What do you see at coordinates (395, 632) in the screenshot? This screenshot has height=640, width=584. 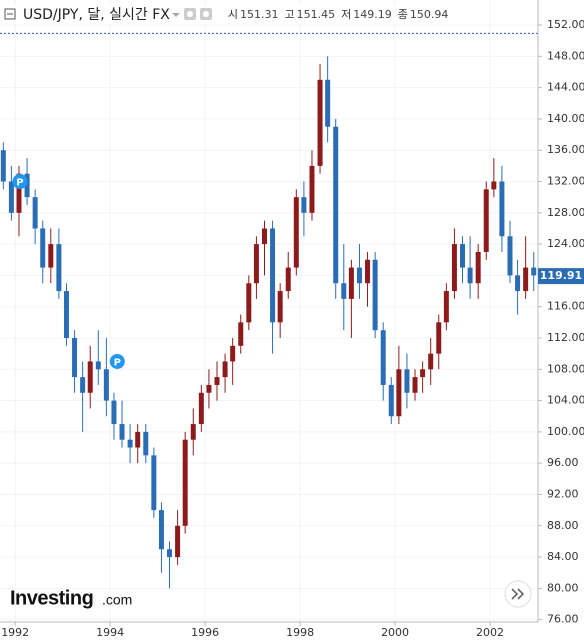 I see `x-tick-label: 2000` at bounding box center [395, 632].